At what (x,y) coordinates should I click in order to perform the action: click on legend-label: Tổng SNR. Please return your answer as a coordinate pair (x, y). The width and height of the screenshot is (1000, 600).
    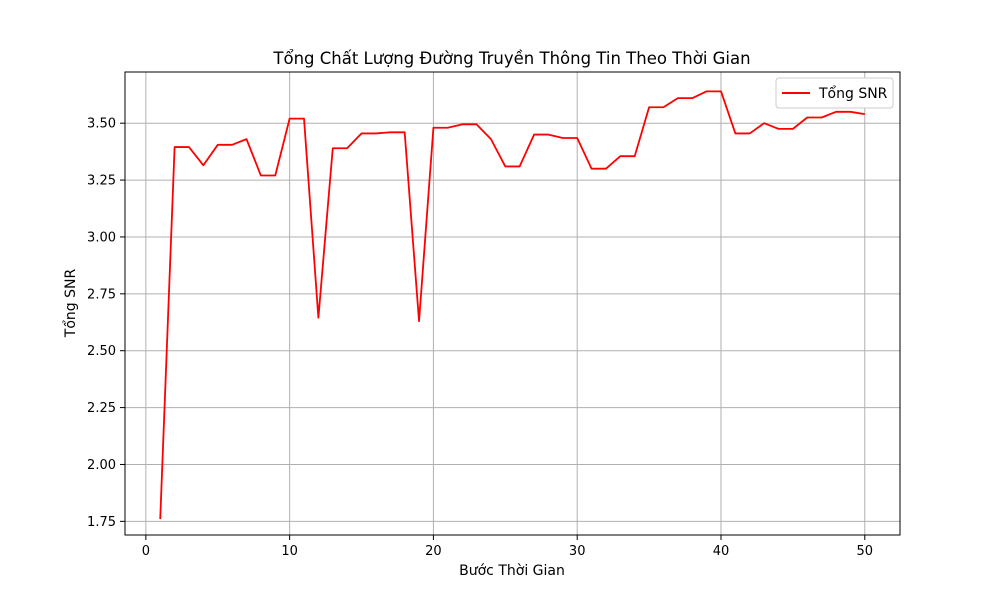
    Looking at the image, I should click on (853, 93).